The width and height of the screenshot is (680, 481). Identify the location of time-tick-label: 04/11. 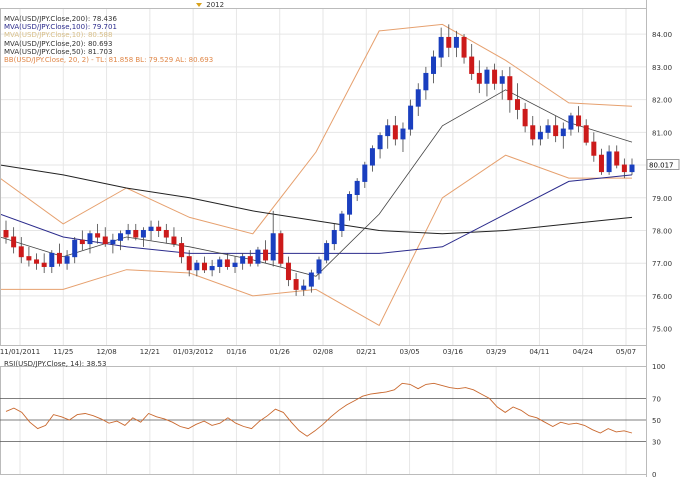
(539, 352).